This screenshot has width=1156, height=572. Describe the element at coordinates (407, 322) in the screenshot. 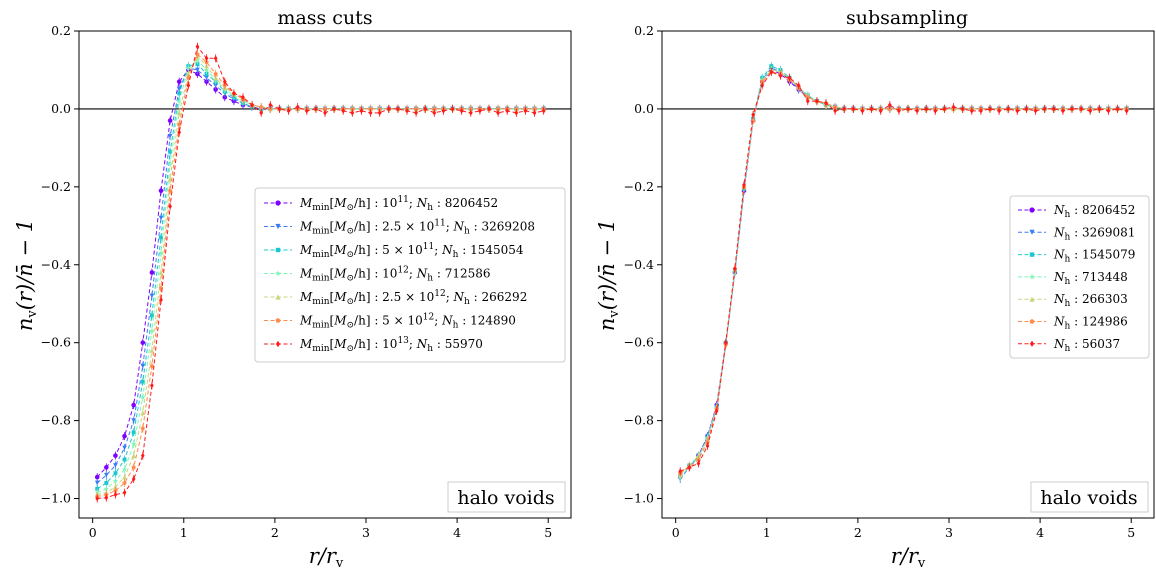

I see `legend-label: Mmin​[M⊙​/h] : 5 × 1012​; Nh​ : 124890` at that location.